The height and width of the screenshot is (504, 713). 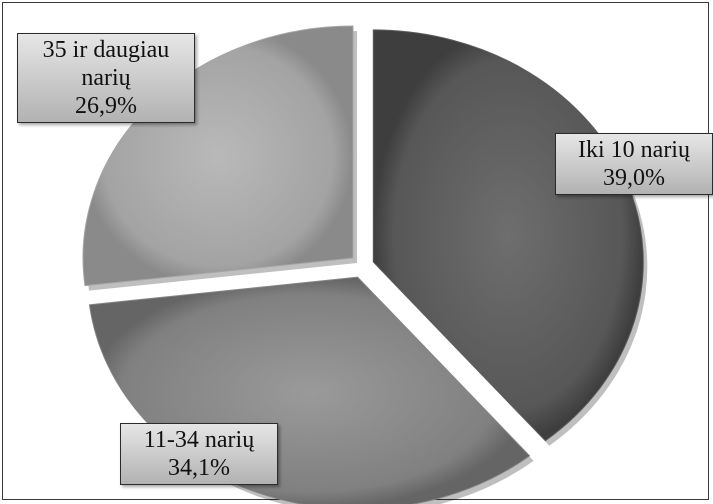 What do you see at coordinates (199, 468) in the screenshot?
I see `slice-value-label: 34,1%` at bounding box center [199, 468].